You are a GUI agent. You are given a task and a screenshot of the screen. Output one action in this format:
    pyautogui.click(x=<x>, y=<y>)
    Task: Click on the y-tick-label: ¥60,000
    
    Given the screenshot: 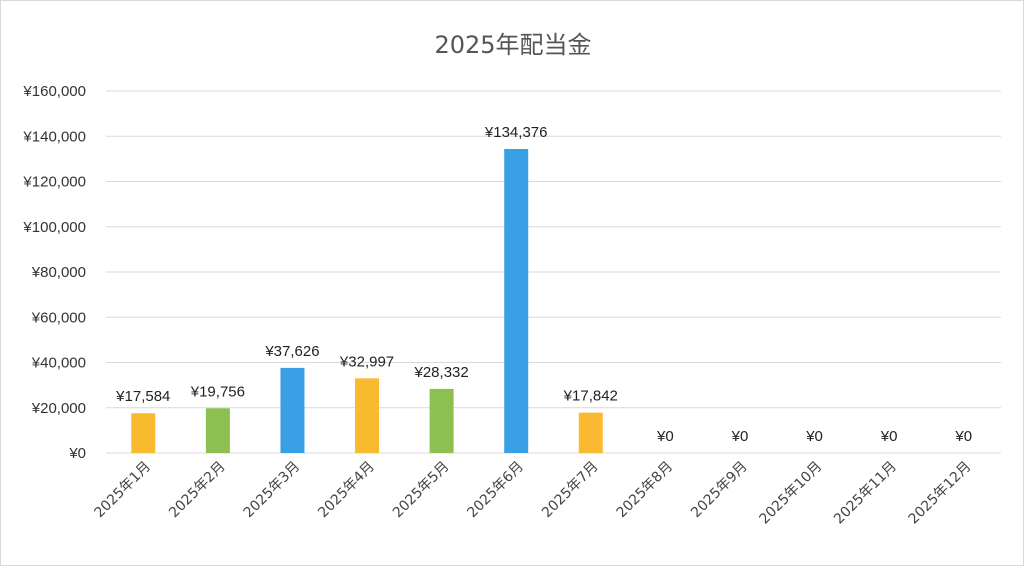 What is the action you would take?
    pyautogui.click(x=58, y=317)
    